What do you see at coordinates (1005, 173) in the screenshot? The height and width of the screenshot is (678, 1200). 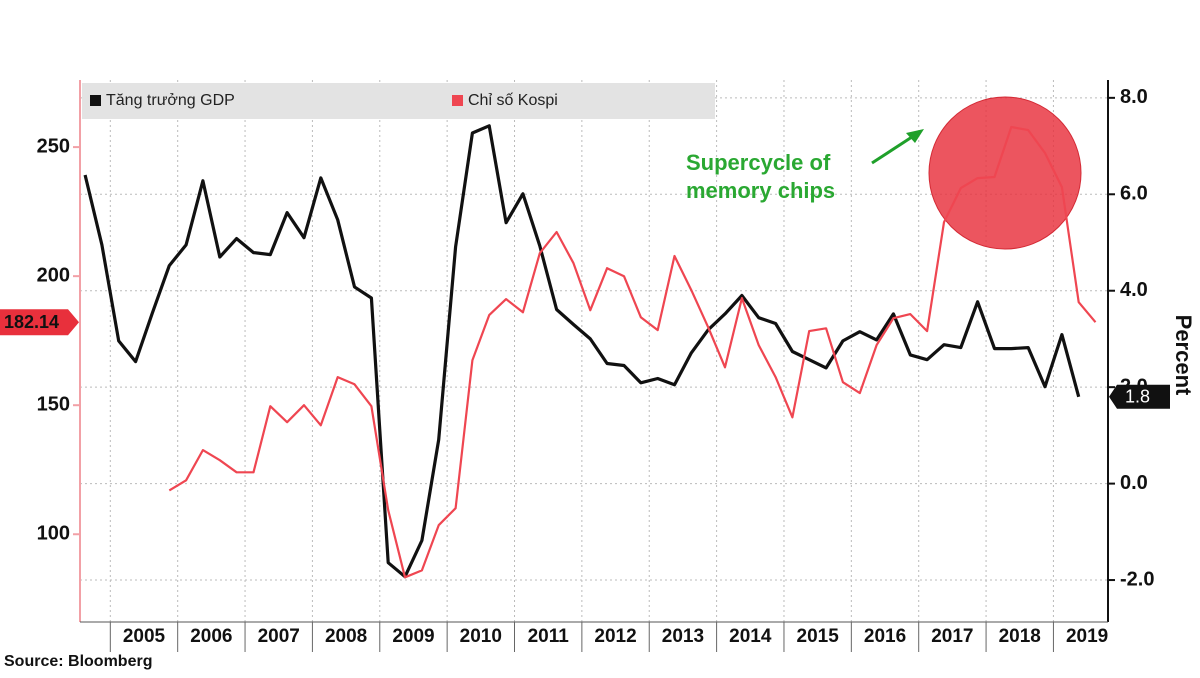 I see `highlight-circle` at bounding box center [1005, 173].